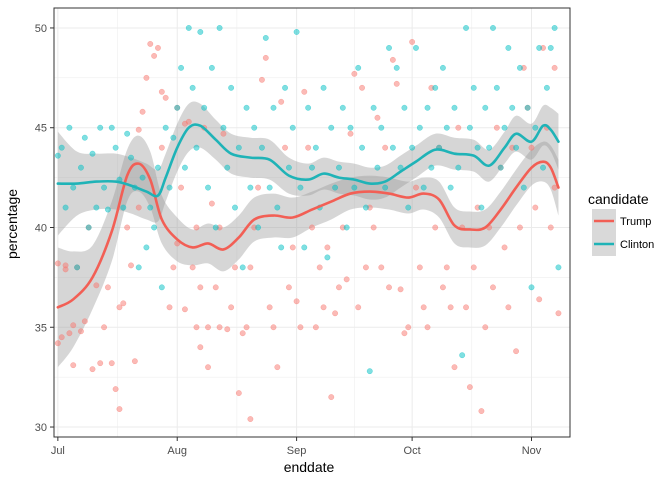 This screenshot has width=672, height=480. I want to click on y-tick-label: 35, so click(41, 328).